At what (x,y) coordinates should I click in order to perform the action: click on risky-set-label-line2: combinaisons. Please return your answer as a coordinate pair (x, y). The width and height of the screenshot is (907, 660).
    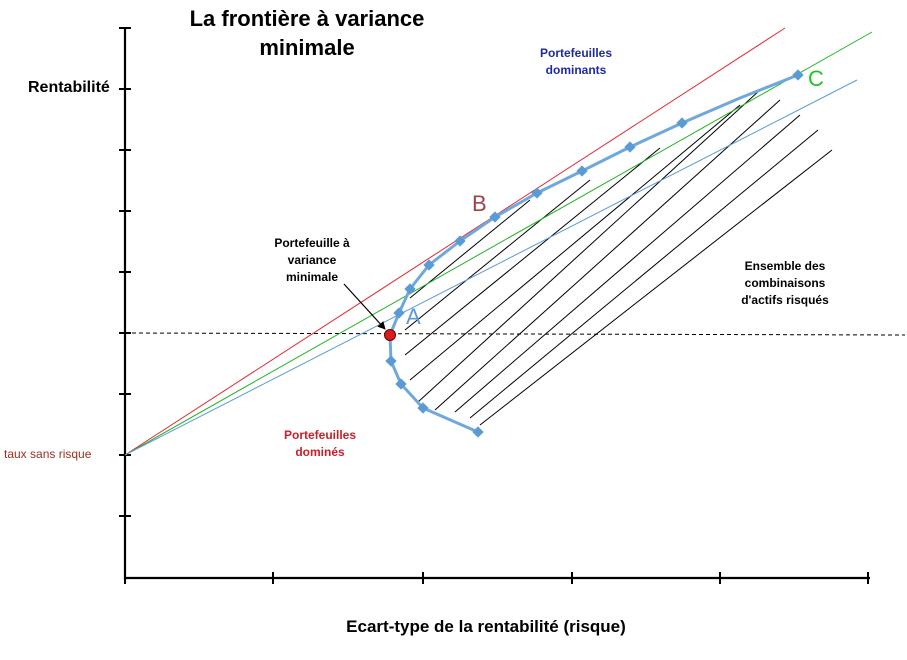
    Looking at the image, I should click on (785, 283).